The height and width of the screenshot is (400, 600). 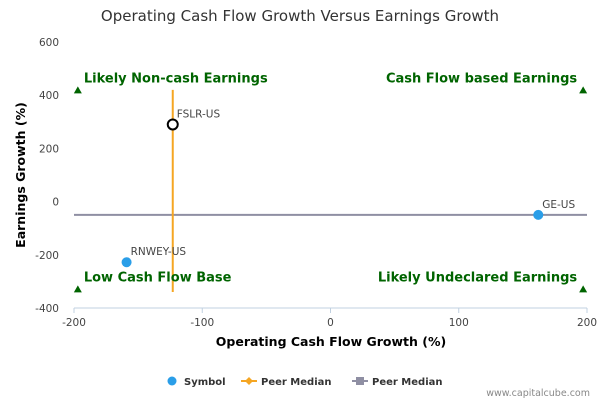 I want to click on data-point-label: FSLR-US, so click(x=199, y=114).